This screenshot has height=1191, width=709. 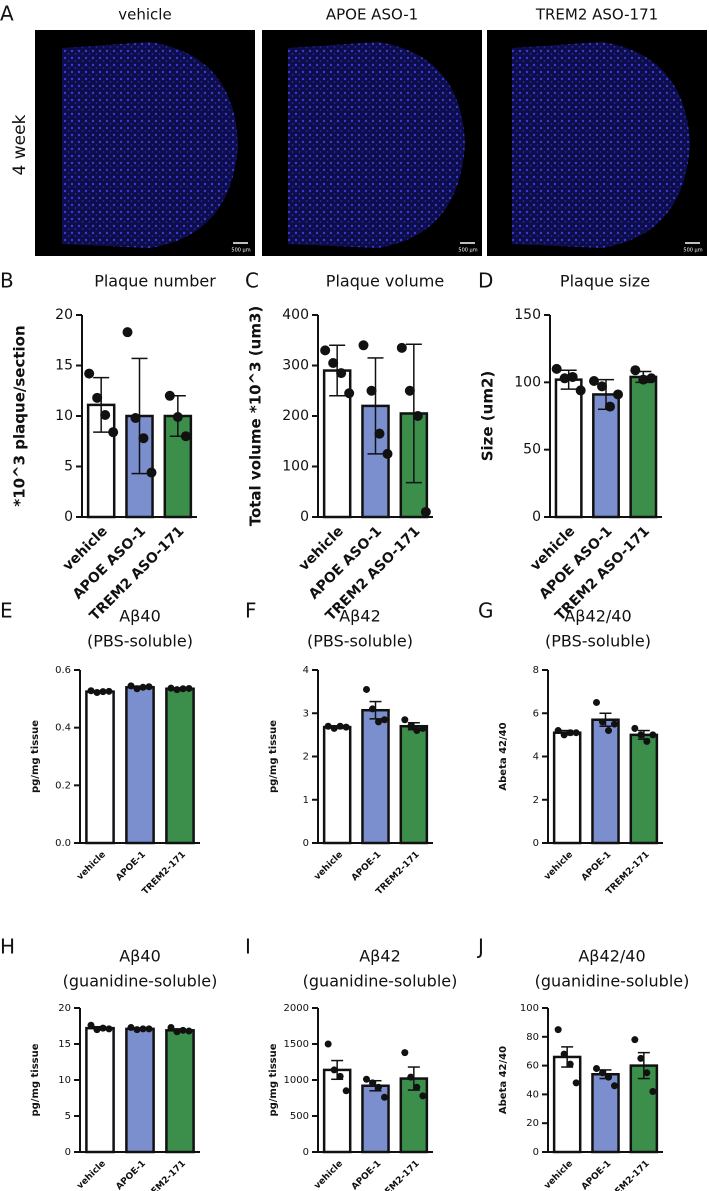 I want to click on y-tick-label: 0.2, so click(x=63, y=785).